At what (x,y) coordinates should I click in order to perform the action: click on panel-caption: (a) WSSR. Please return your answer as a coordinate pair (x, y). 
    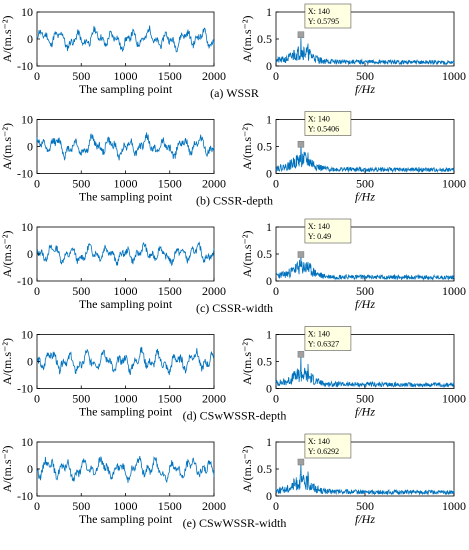
    Looking at the image, I should click on (234, 93).